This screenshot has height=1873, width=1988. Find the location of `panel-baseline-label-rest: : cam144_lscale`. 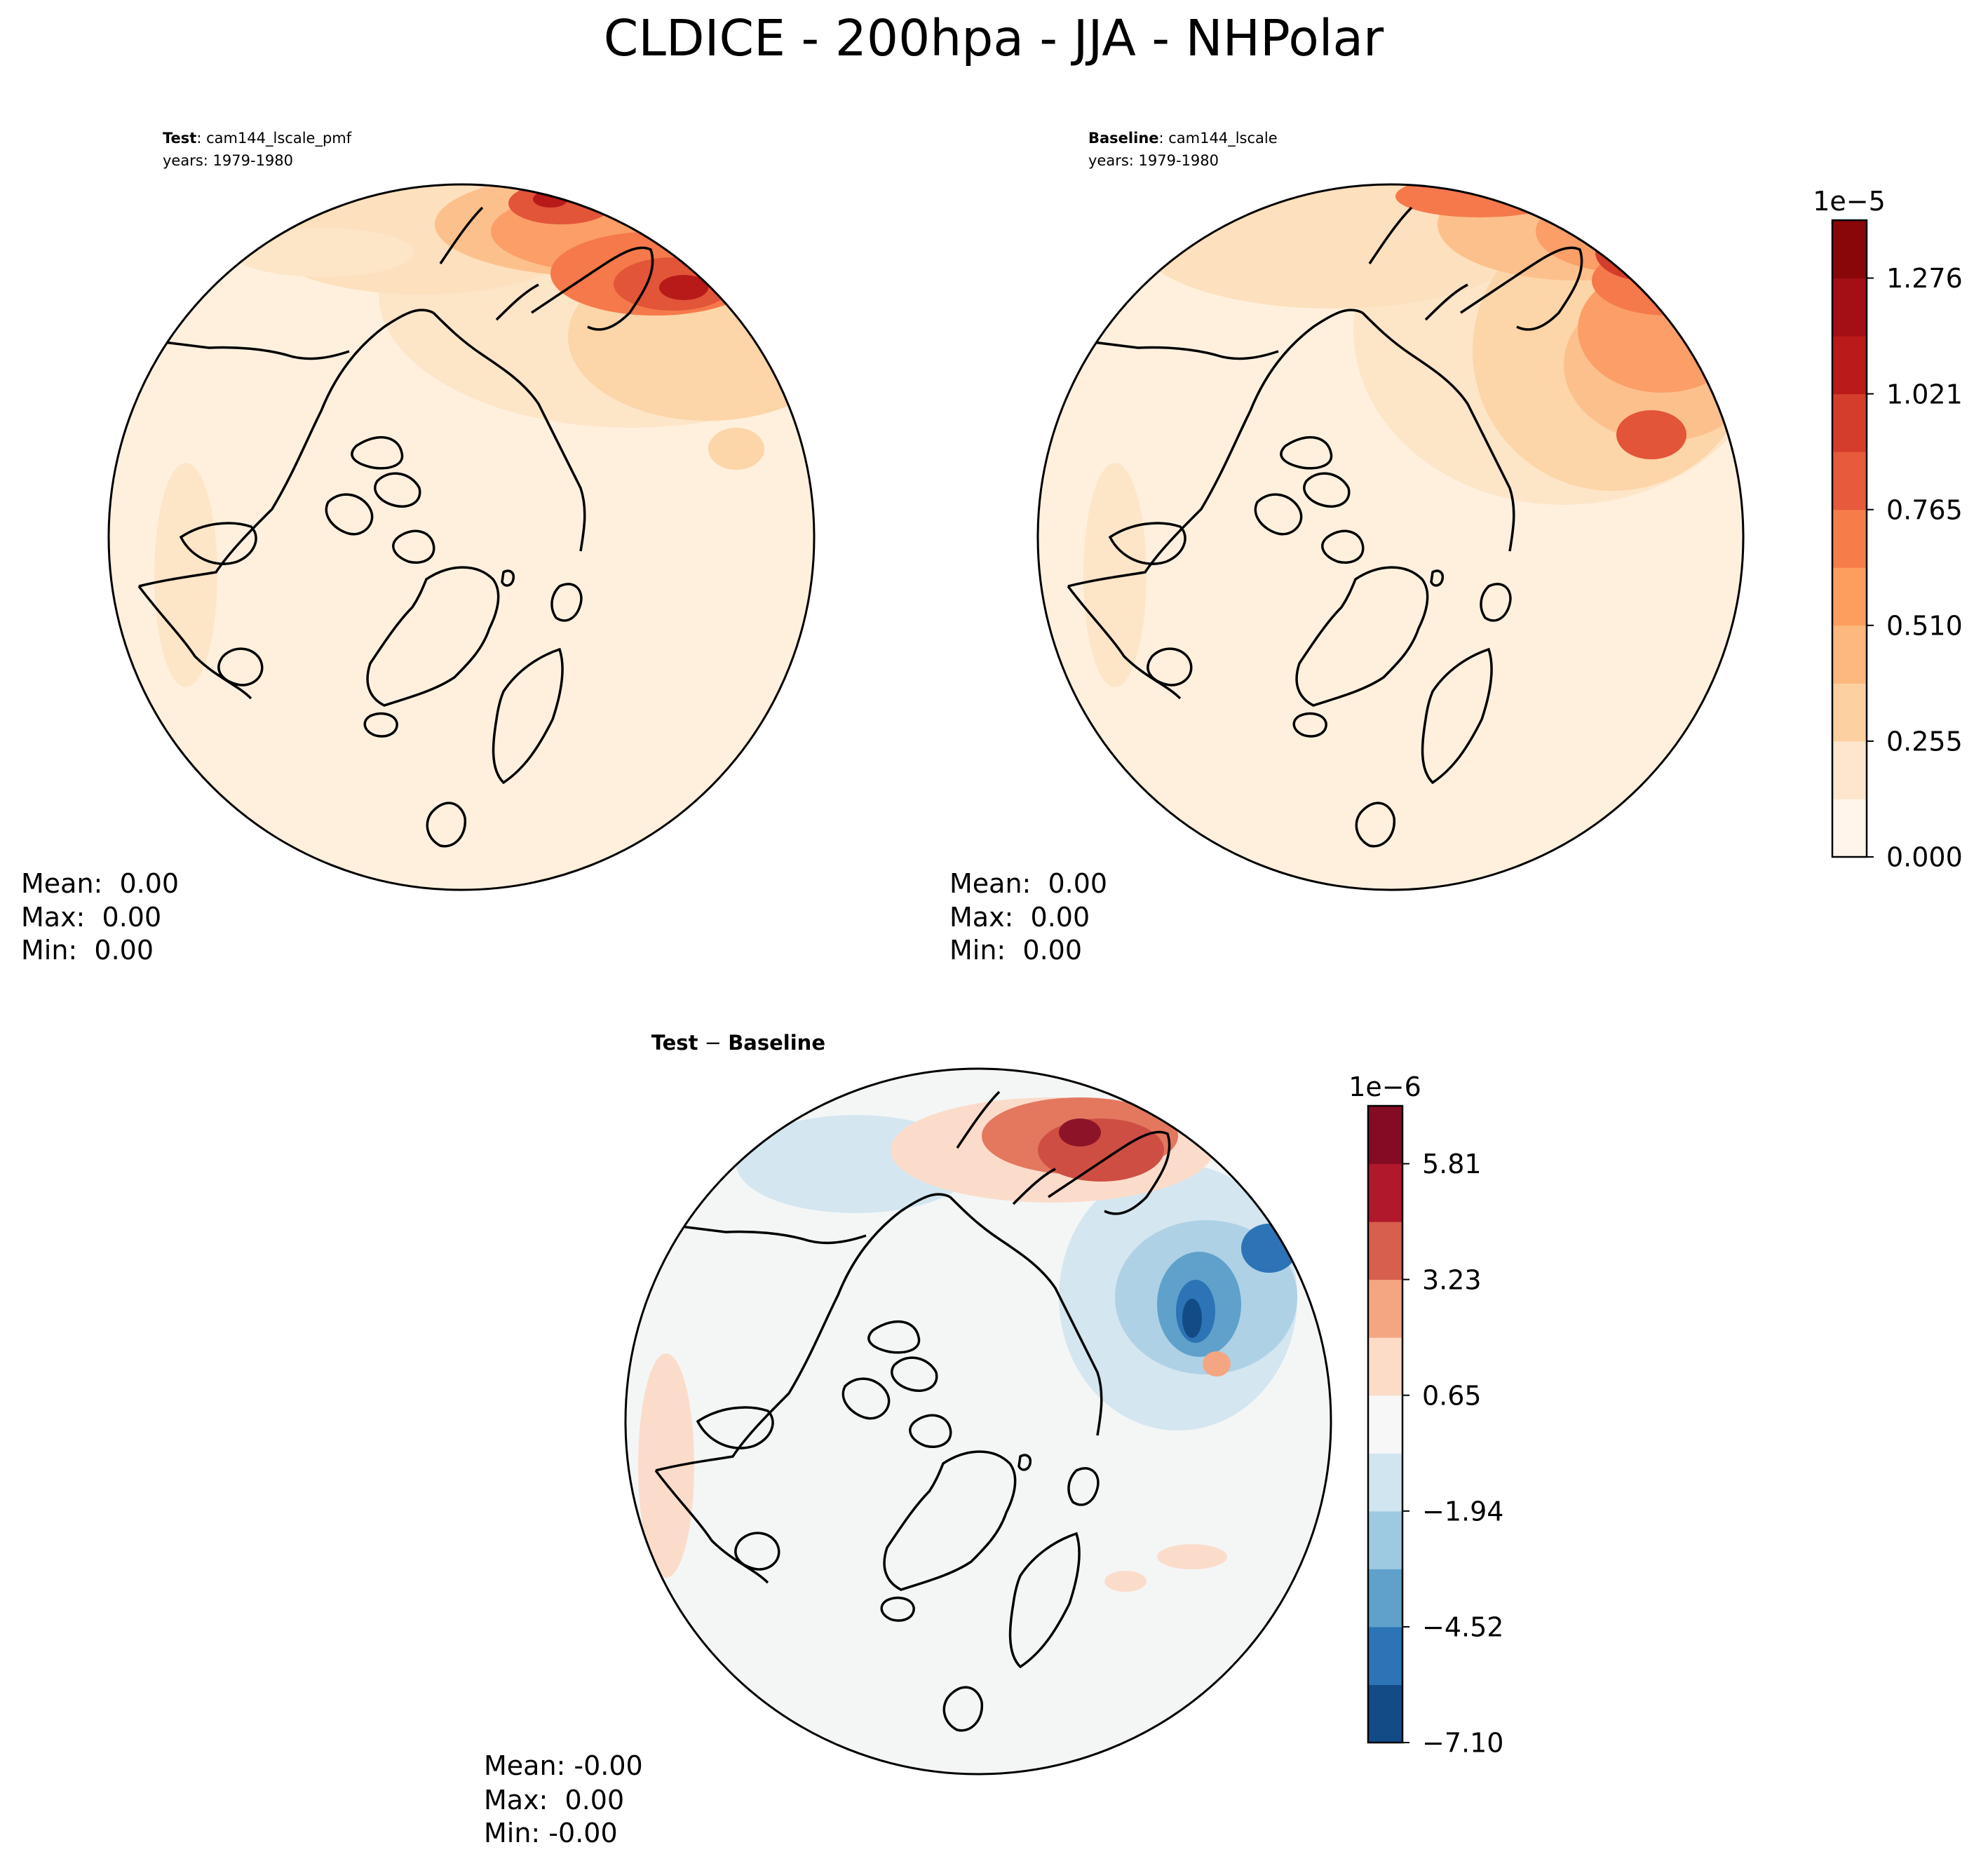

panel-baseline-label-rest: : cam144_lscale is located at coordinates (1218, 138).